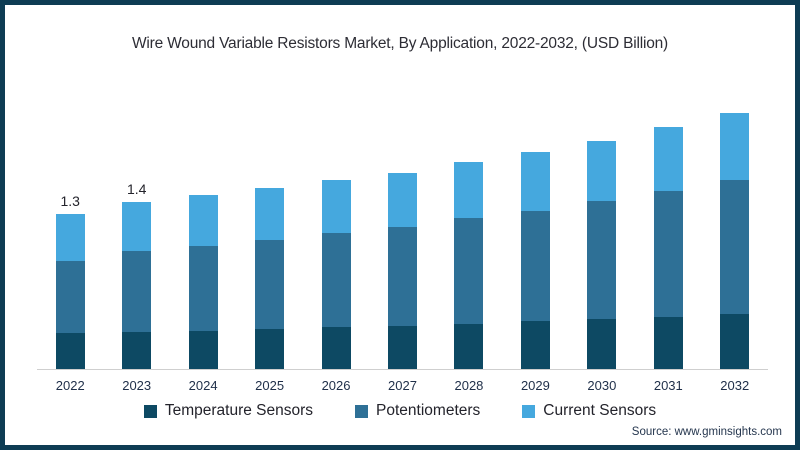 This screenshot has width=800, height=450. I want to click on bar-group-2027, so click(402, 236).